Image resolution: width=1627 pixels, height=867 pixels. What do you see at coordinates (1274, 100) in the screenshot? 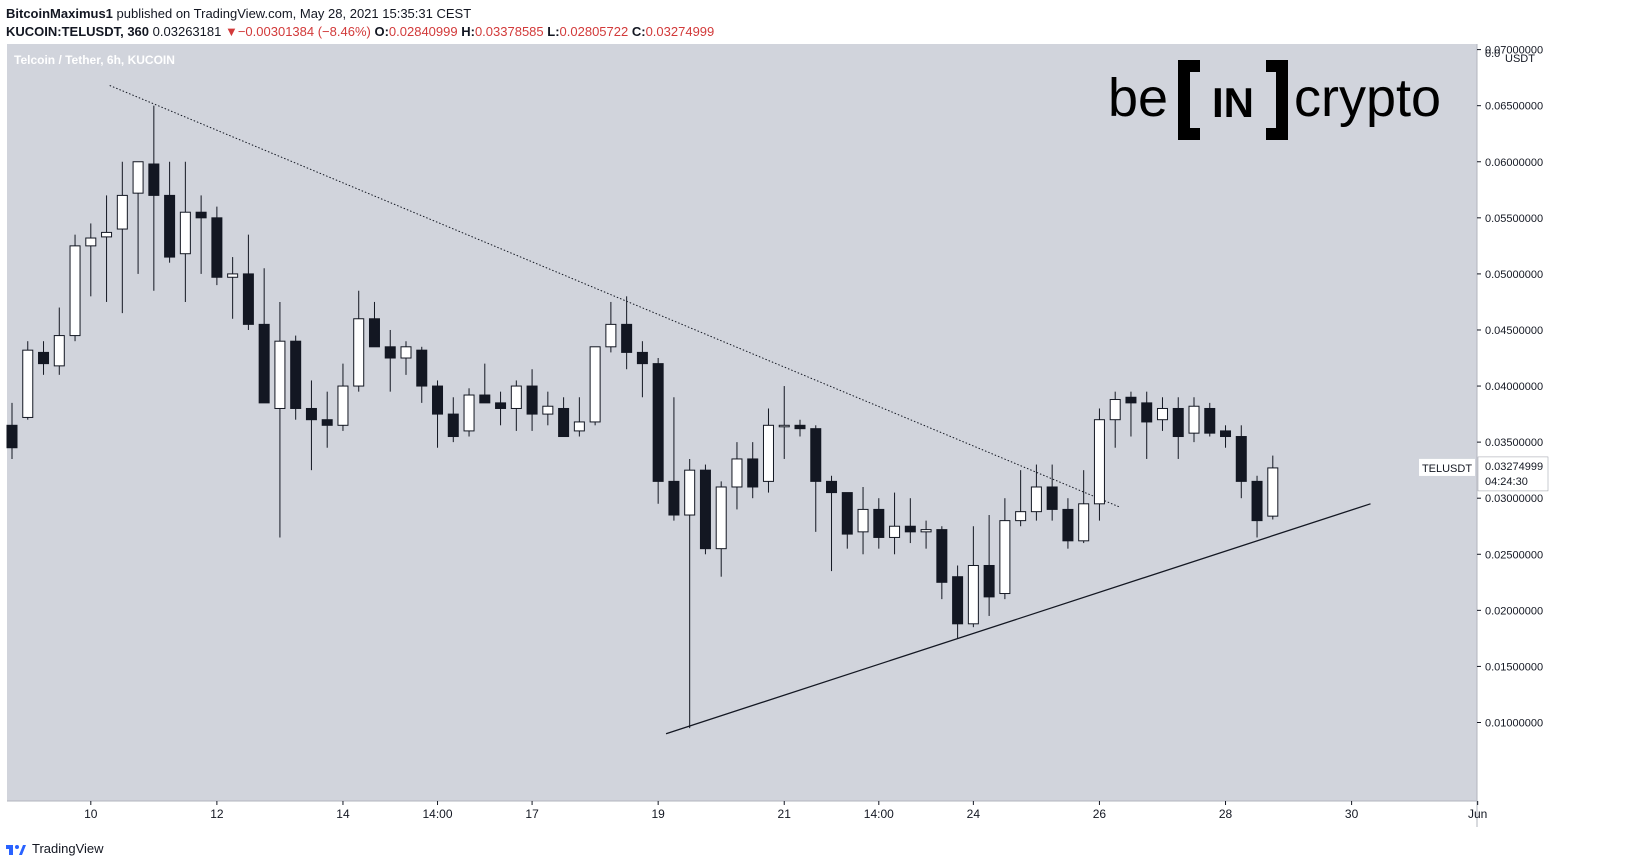
I see `becrypto-logo: be IN crypto` at bounding box center [1274, 100].